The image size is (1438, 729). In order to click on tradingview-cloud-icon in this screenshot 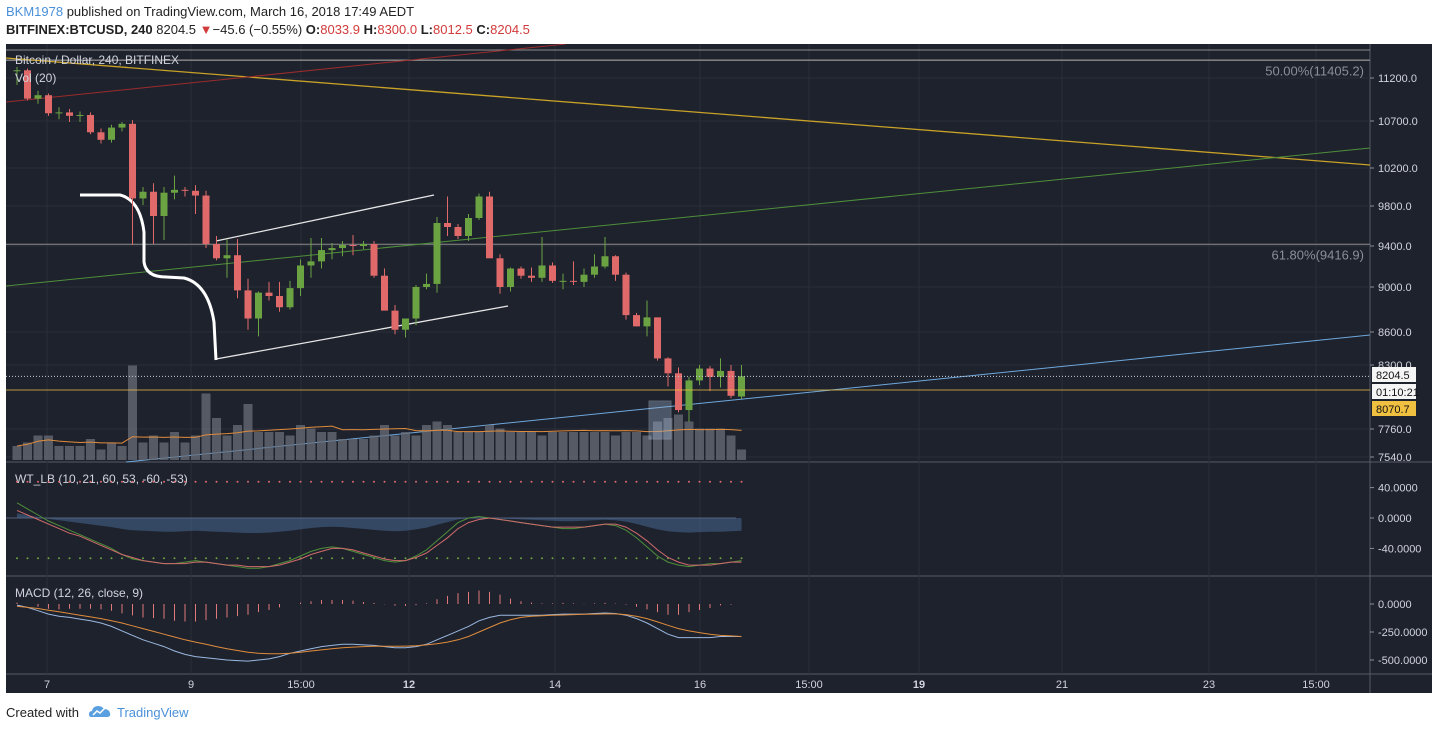, I will do `click(100, 711)`.